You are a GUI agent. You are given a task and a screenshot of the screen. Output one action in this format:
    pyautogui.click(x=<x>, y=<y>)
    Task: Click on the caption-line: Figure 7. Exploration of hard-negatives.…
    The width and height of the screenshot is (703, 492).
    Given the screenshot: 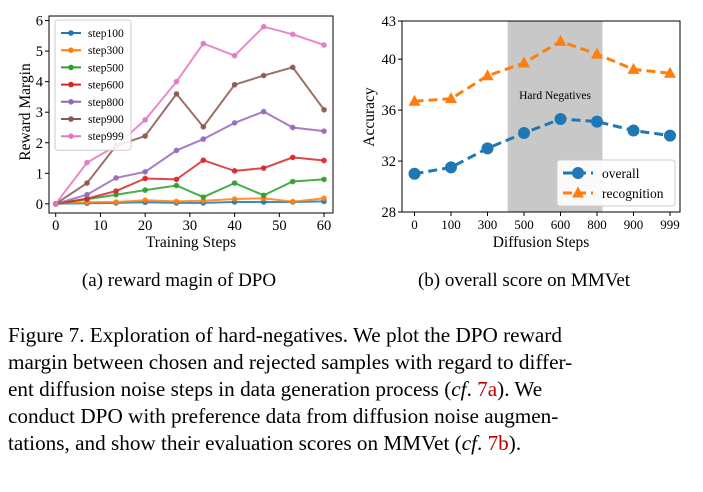 What is the action you would take?
    pyautogui.click(x=285, y=335)
    